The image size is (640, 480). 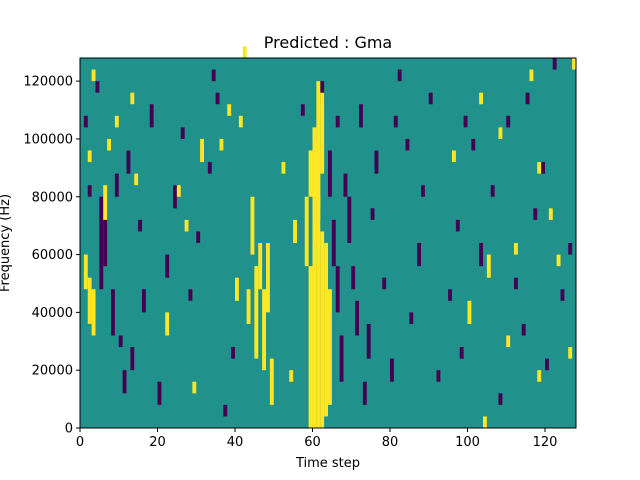 What do you see at coordinates (48, 139) in the screenshot?
I see `y-tick-label: 100000` at bounding box center [48, 139].